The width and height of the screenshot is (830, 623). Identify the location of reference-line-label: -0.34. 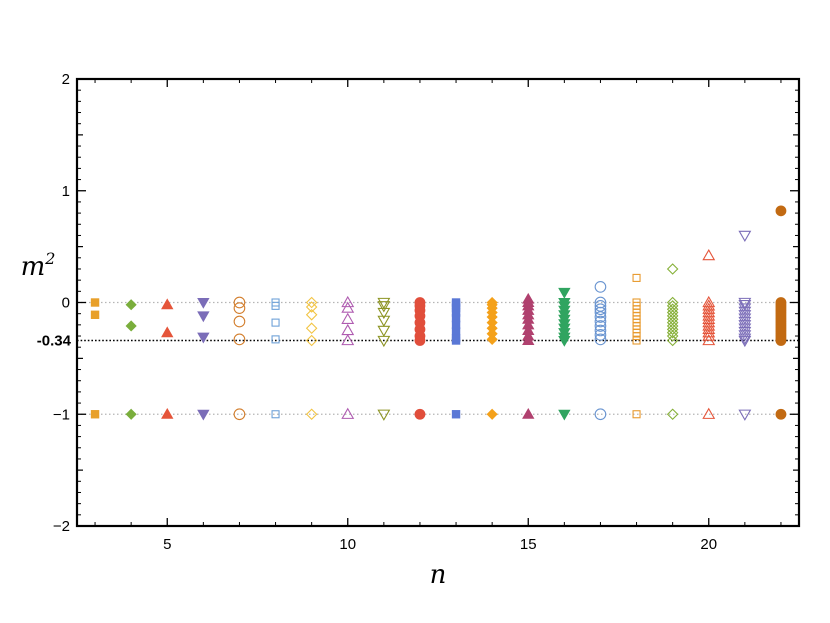
(54, 340).